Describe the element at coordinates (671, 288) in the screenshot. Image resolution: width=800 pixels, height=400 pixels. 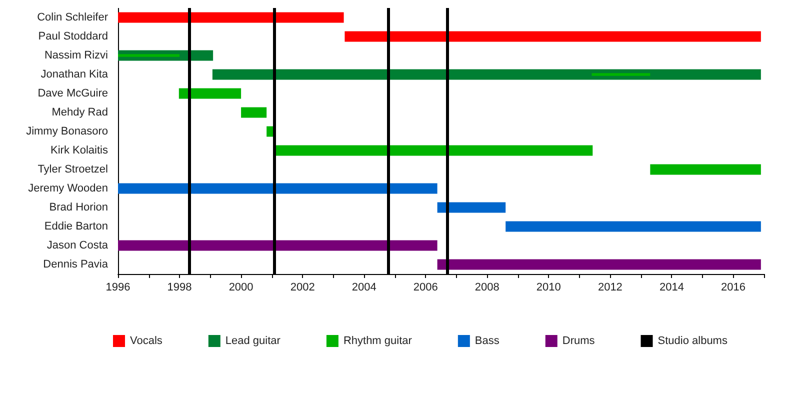
I see `x-tick-label: 2014` at that location.